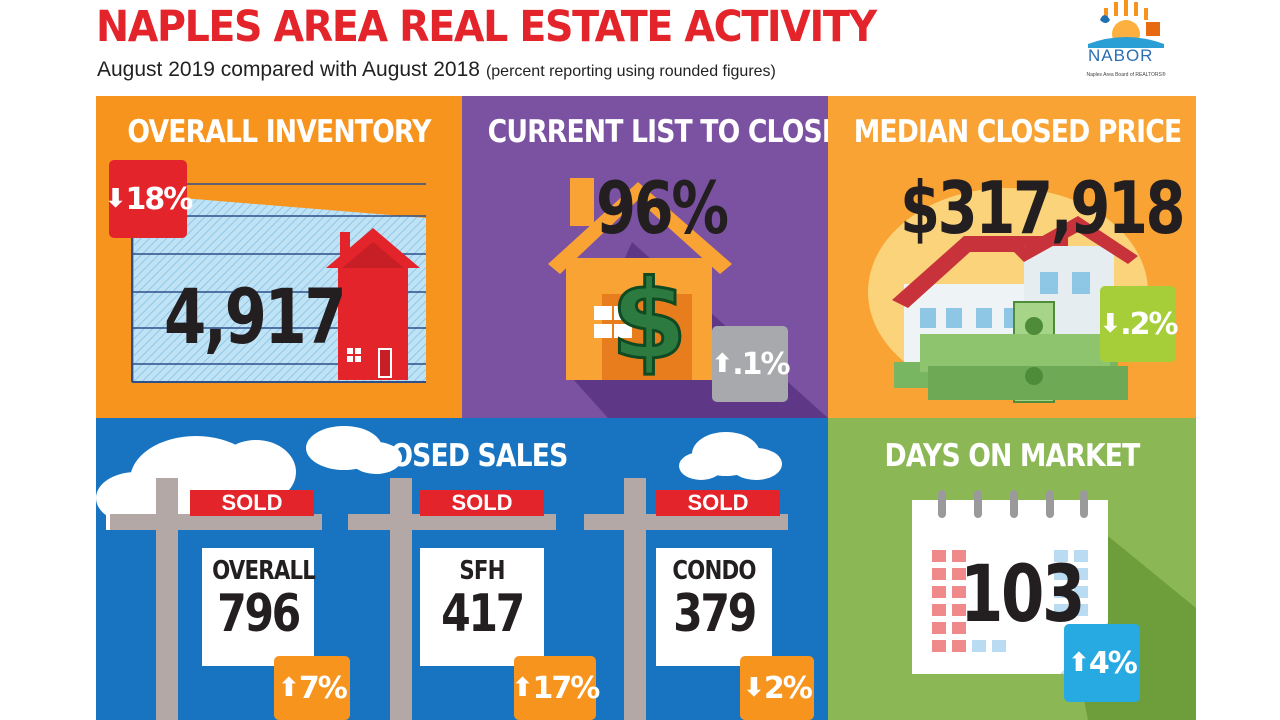  I want to click on inventory-panel: OVERALL INVENTORY ⬇ 18% 4,917, so click(279, 257).